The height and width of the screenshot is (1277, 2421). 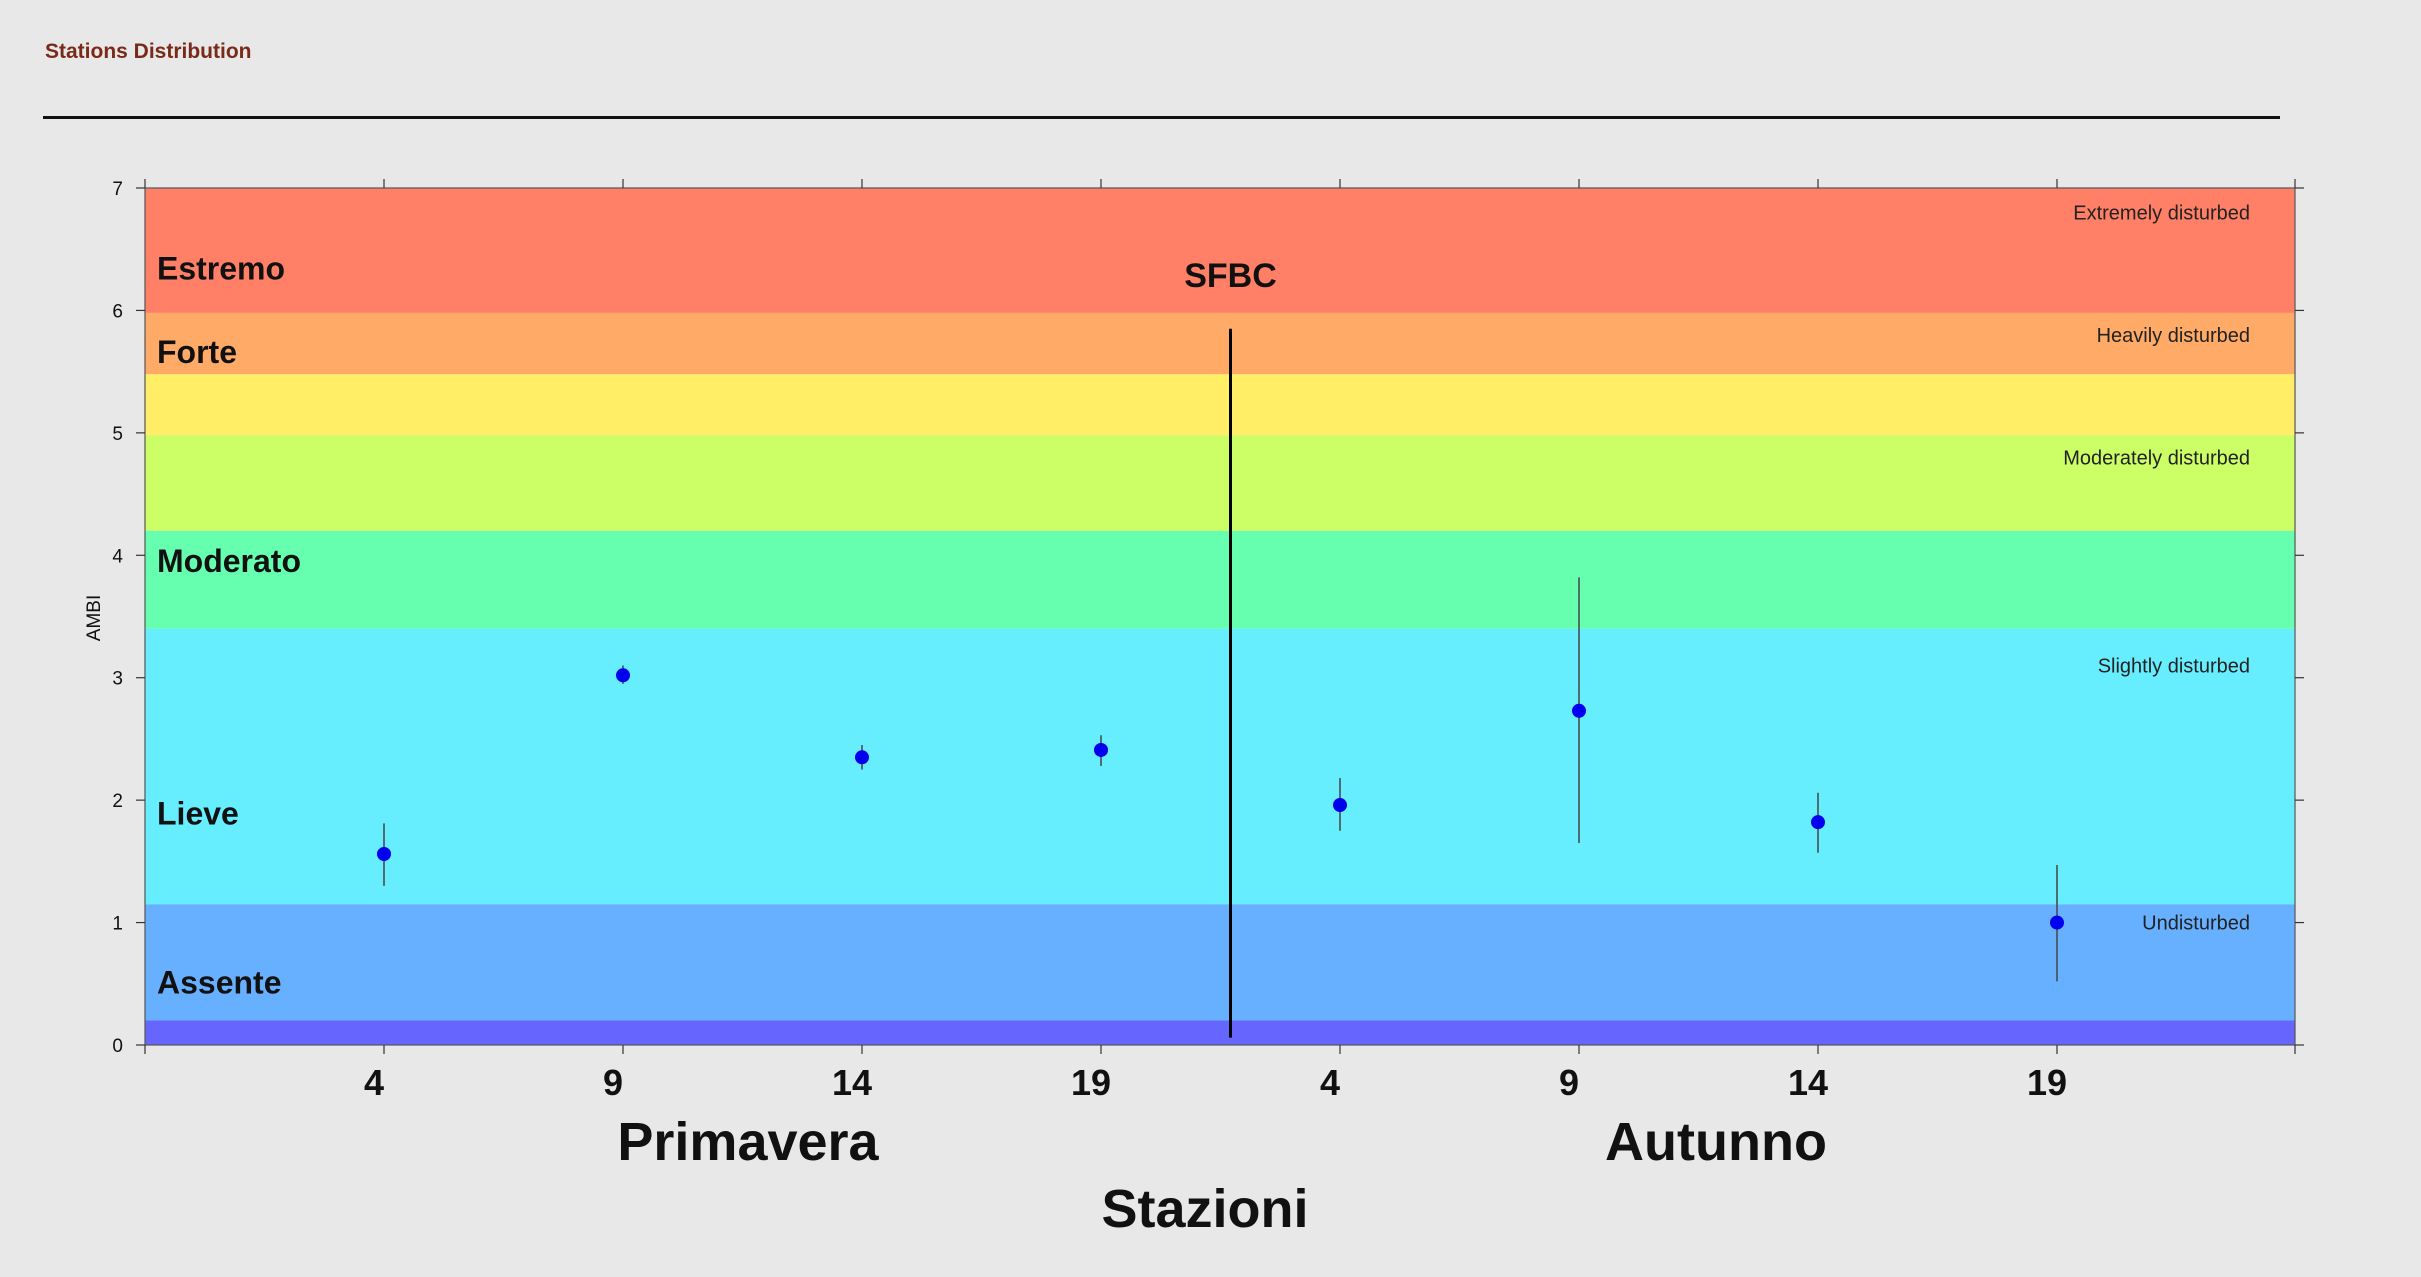 What do you see at coordinates (748, 1142) in the screenshot?
I see `group-label-0: Primavera` at bounding box center [748, 1142].